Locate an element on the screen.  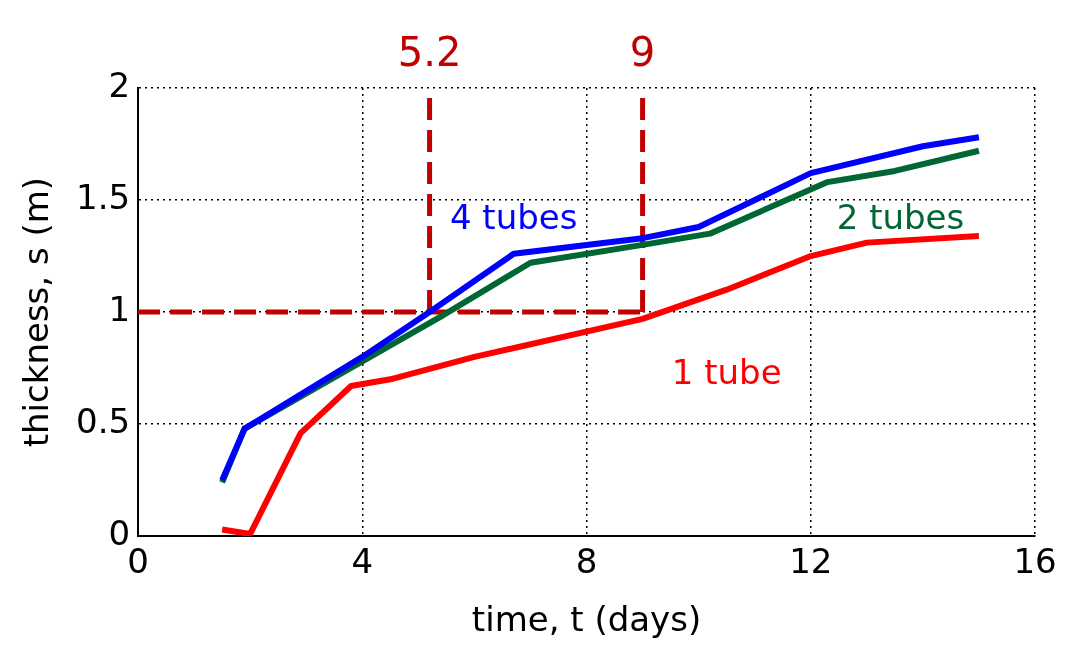
y-tick-label: 0 is located at coordinates (119, 533).